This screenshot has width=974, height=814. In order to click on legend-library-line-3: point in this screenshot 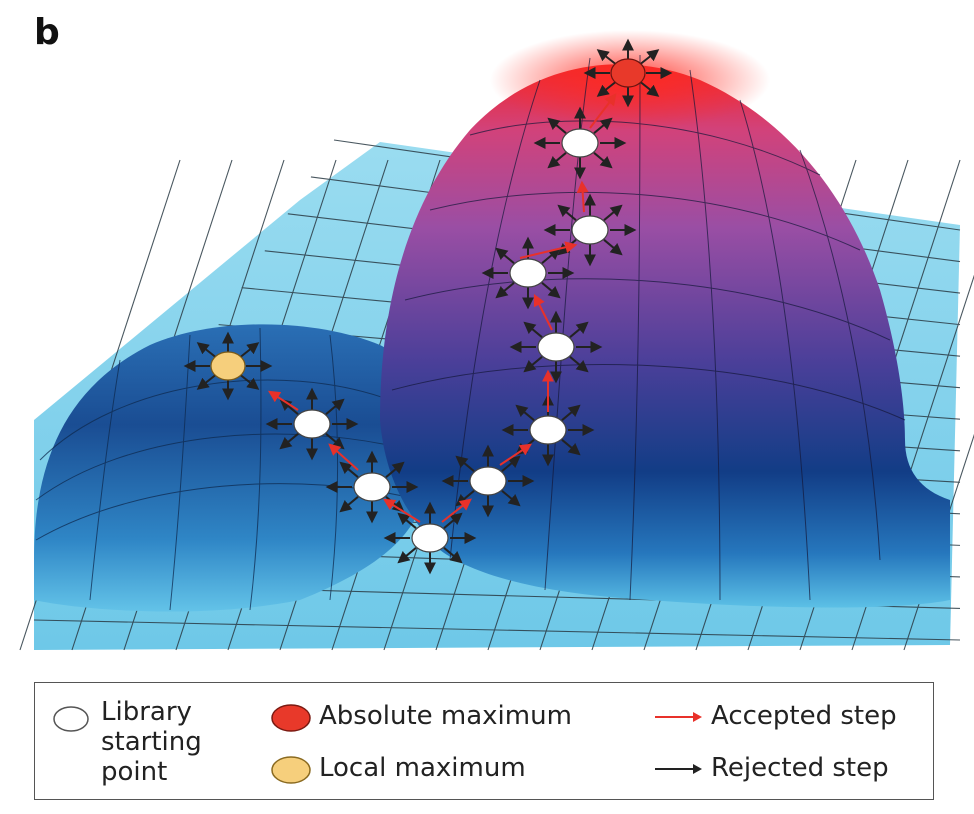, I will do `click(134, 772)`.